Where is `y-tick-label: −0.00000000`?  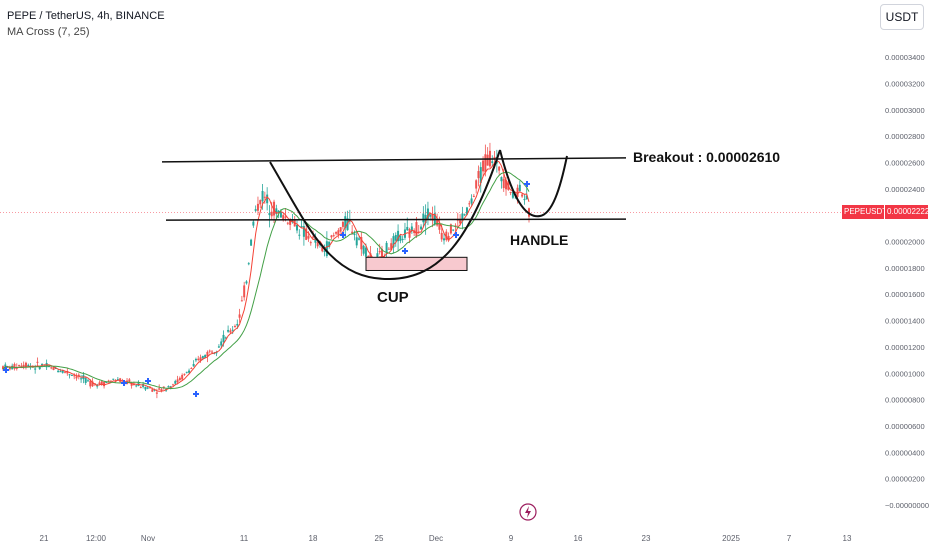 y-tick-label: −0.00000000 is located at coordinates (907, 505).